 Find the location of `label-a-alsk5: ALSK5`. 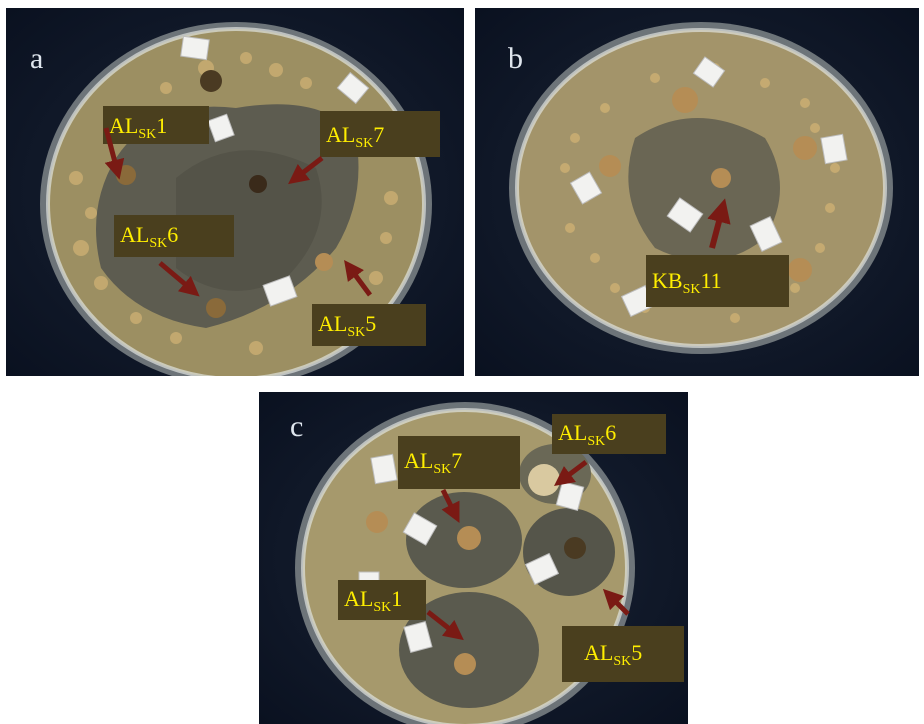

label-a-alsk5: ALSK5 is located at coordinates (369, 325).